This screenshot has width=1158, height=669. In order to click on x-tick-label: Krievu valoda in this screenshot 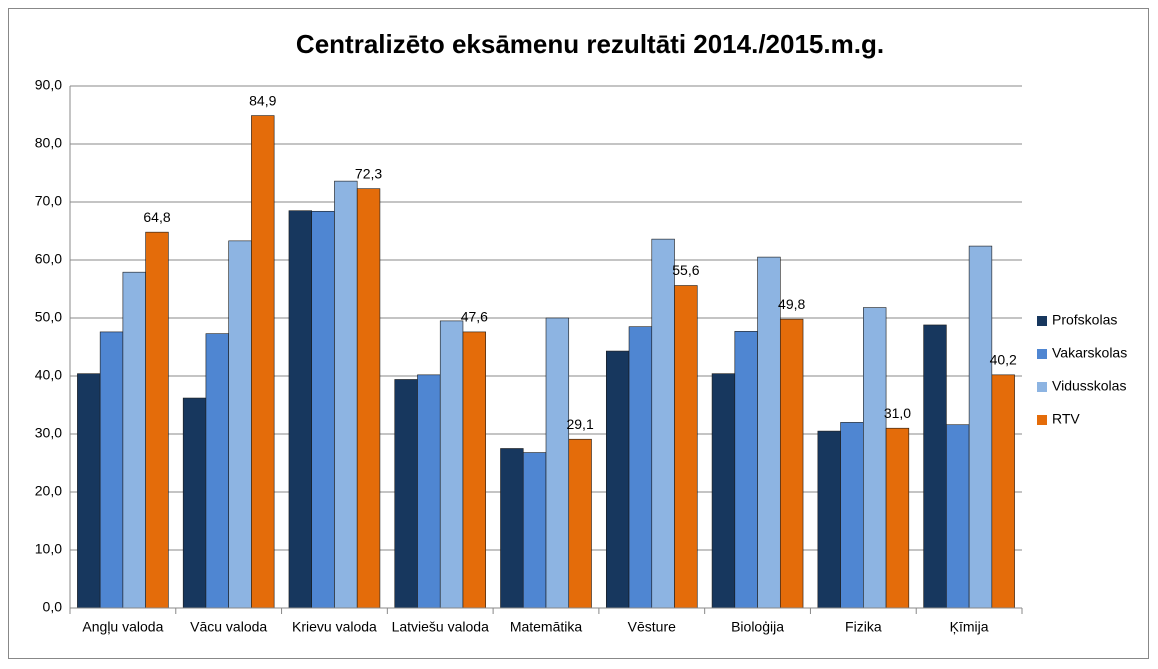, I will do `click(334, 627)`.